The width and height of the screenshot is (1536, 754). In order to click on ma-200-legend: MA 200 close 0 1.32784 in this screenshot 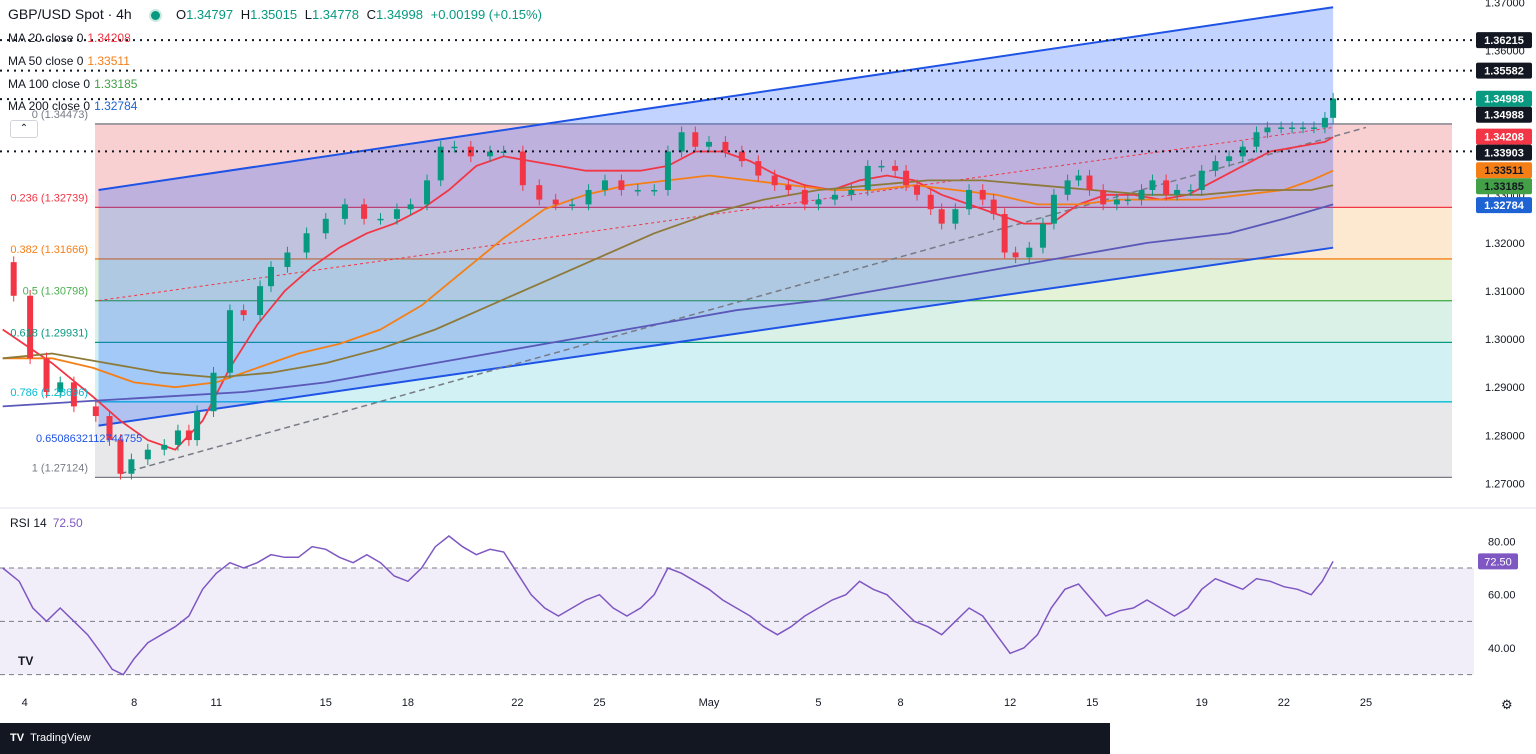, I will do `click(73, 106)`.